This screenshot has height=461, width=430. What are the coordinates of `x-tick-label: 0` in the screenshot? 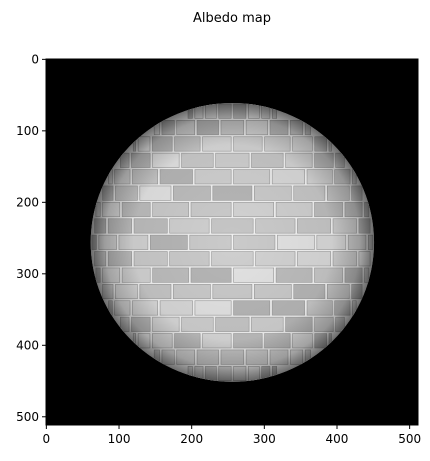 It's located at (47, 439).